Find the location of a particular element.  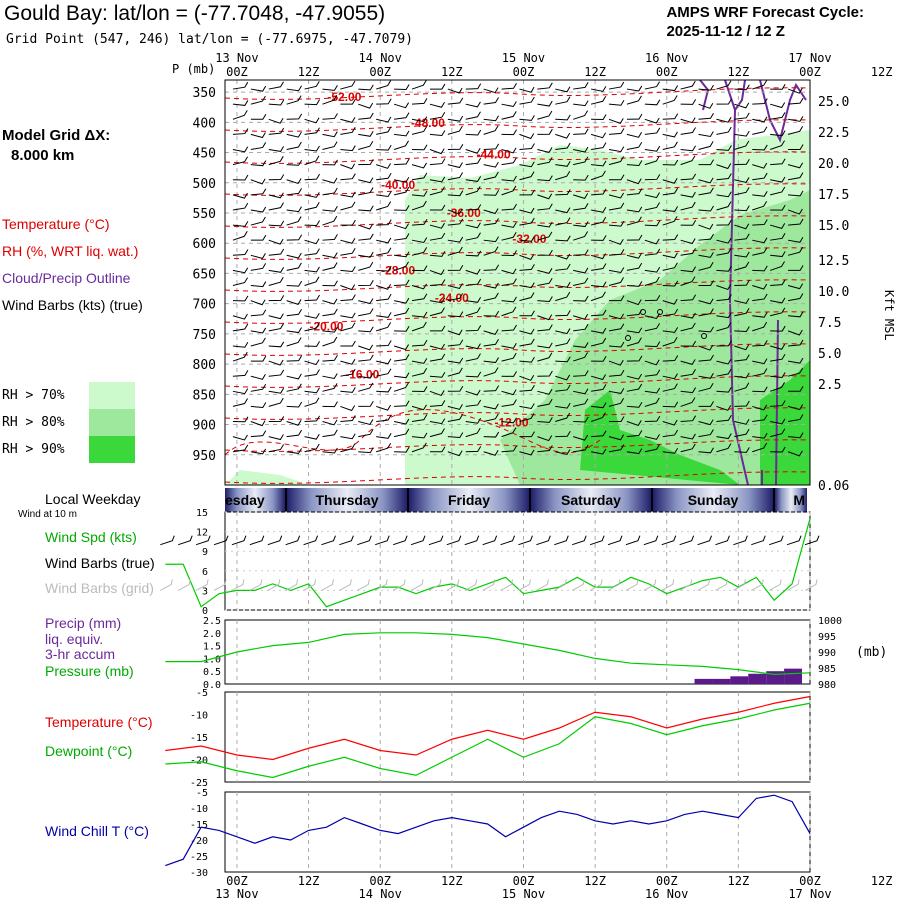

pressure-tick-label: 850 is located at coordinates (204, 395).